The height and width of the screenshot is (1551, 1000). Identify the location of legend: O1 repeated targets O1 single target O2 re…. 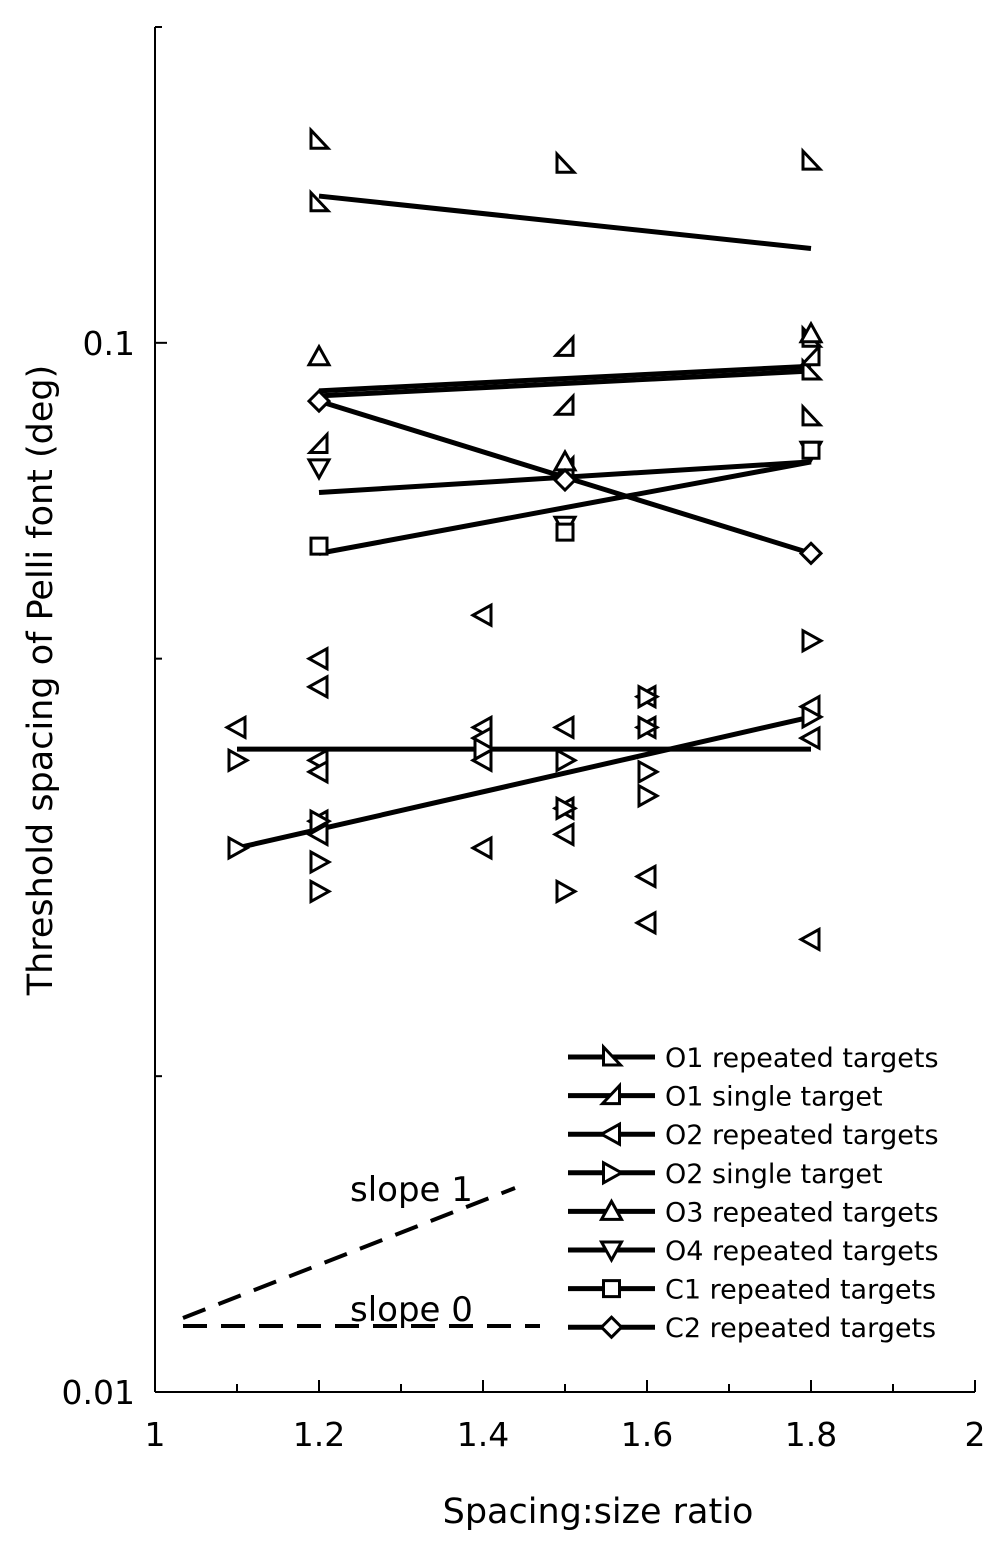
(753, 1193).